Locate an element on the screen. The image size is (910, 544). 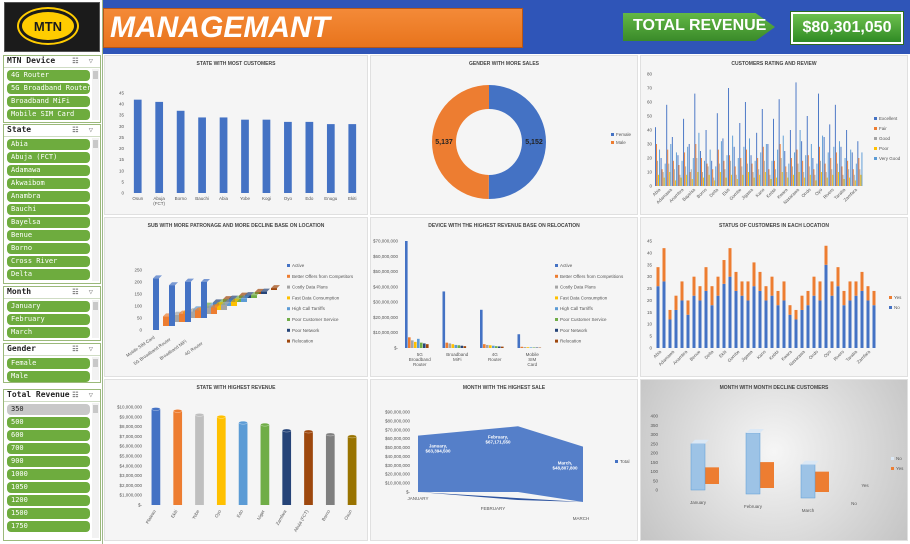
slicer-item: 5G Broadband Router is located at coordinates (48, 88).